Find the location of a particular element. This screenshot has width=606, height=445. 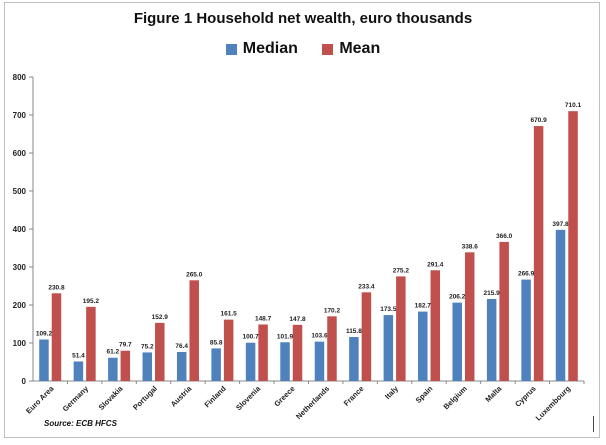

x-tick-label: Malta is located at coordinates (493, 393).